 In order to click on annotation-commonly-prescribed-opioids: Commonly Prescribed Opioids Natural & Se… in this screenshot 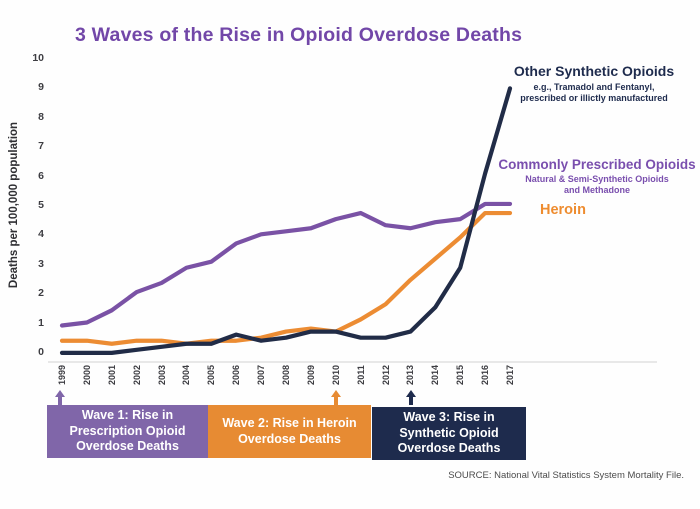, I will do `click(597, 176)`.